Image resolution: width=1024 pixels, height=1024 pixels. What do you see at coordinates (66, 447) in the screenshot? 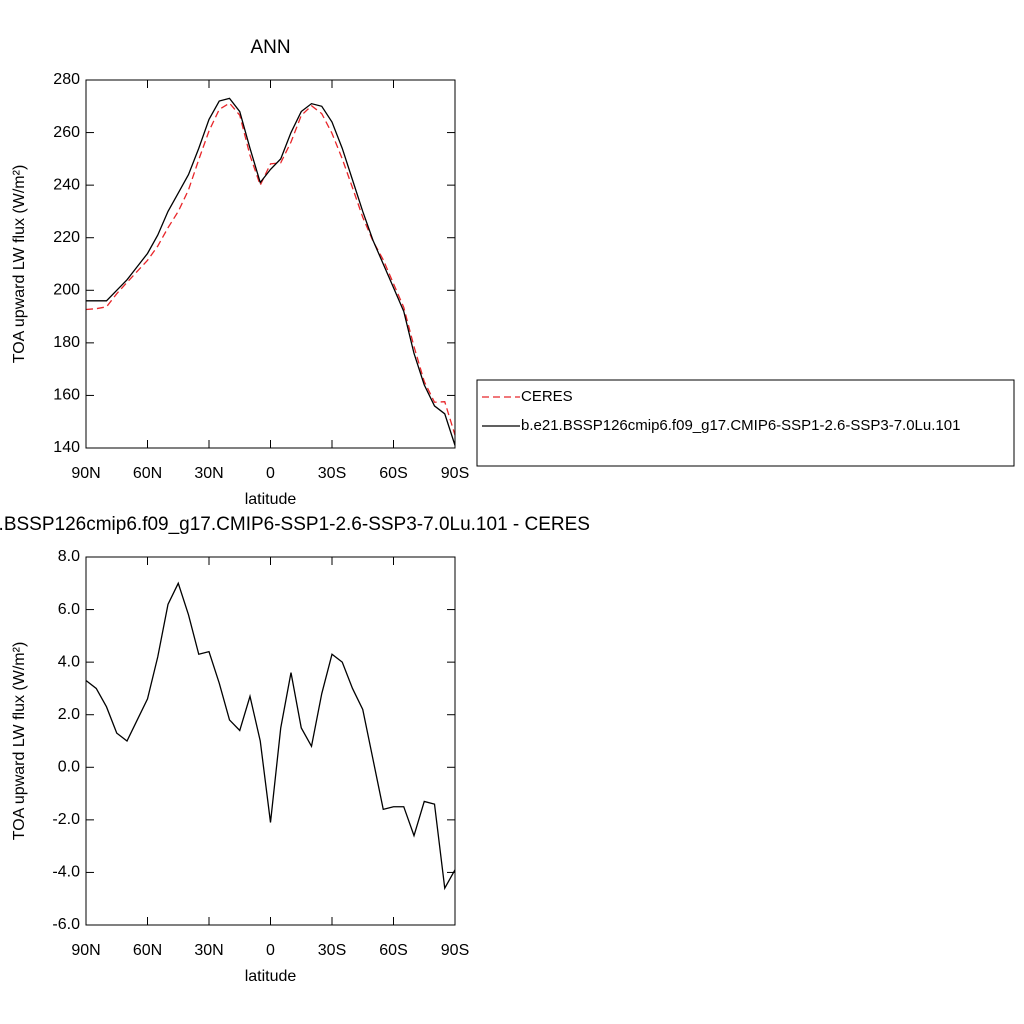
I see `y-tick-label: 140` at bounding box center [66, 447].